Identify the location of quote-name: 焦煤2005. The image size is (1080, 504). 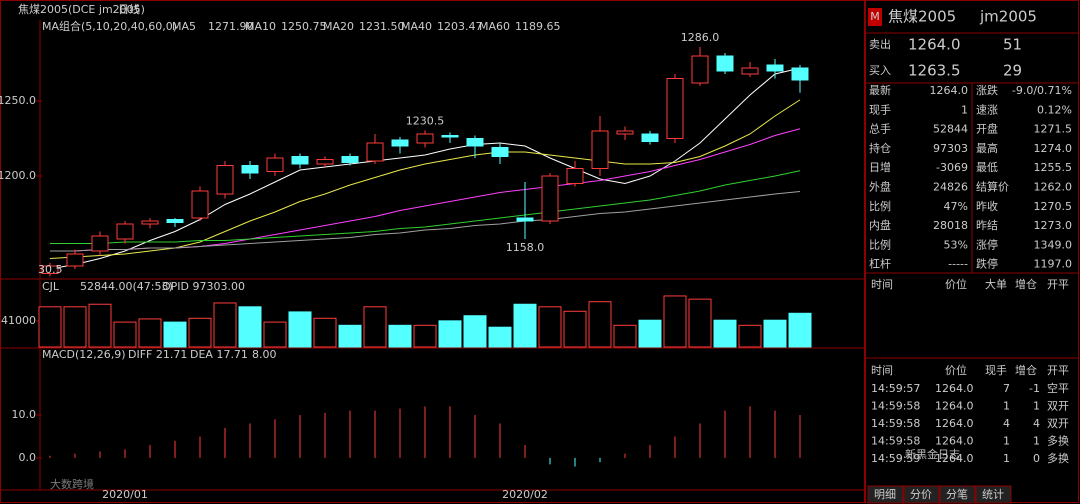
(922, 17).